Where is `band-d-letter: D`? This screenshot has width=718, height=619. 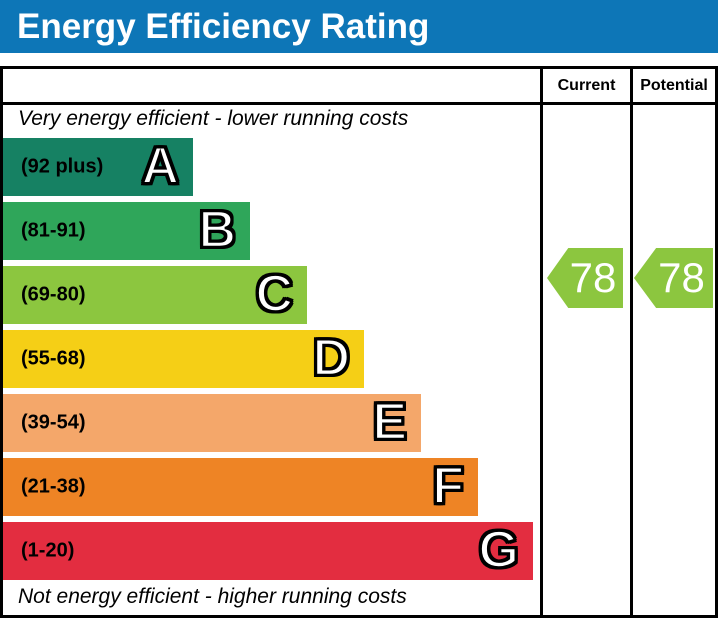 band-d-letter: D is located at coordinates (331, 357).